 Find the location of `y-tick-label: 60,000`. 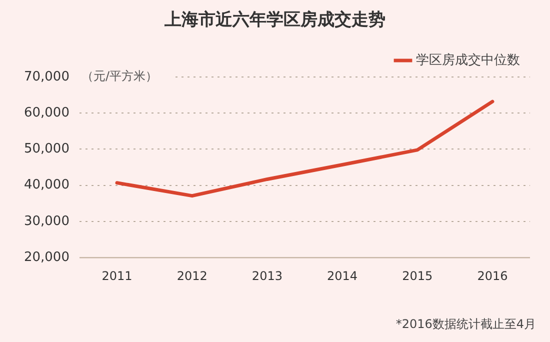

y-tick-label: 60,000 is located at coordinates (47, 112).